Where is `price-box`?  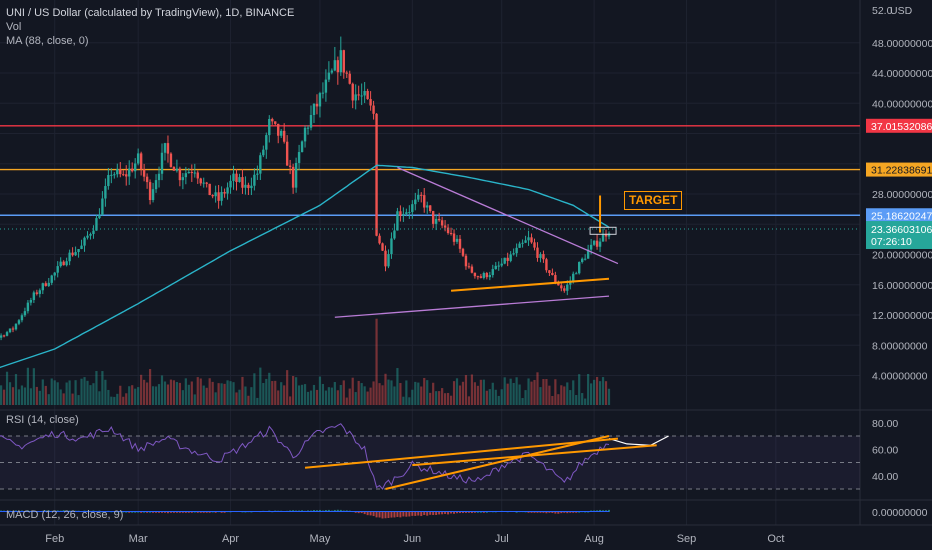 price-box is located at coordinates (603, 230).